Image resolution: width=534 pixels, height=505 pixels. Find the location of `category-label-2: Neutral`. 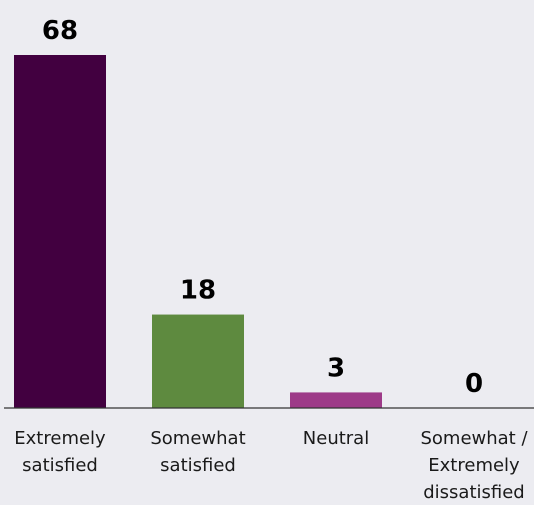

category-label-2: Neutral is located at coordinates (336, 438).